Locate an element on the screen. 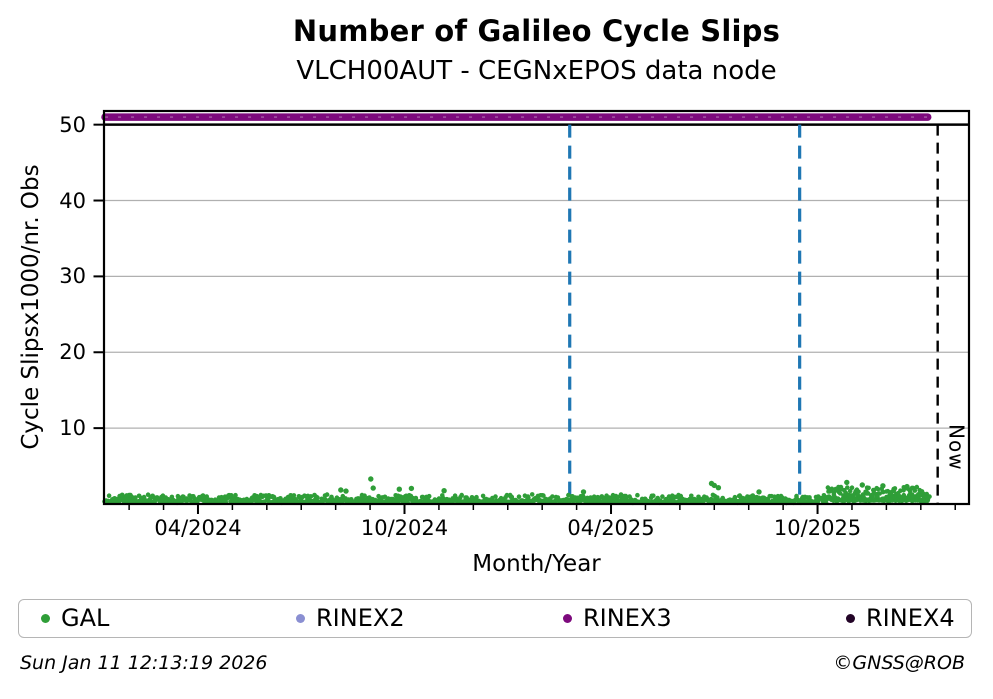 The height and width of the screenshot is (699, 993). x-axis-label: Month/Year is located at coordinates (536, 564).